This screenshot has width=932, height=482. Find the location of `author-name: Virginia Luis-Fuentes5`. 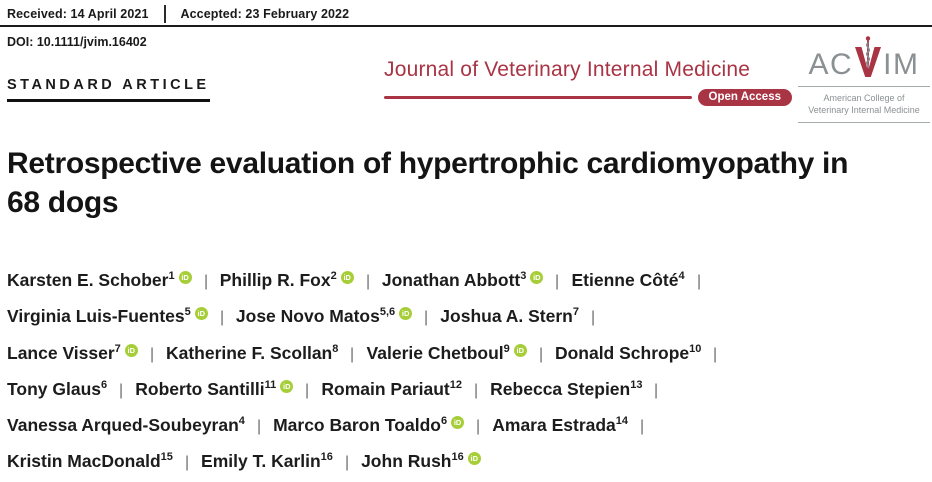

author-name: Virginia Luis-Fuentes5 is located at coordinates (99, 316).